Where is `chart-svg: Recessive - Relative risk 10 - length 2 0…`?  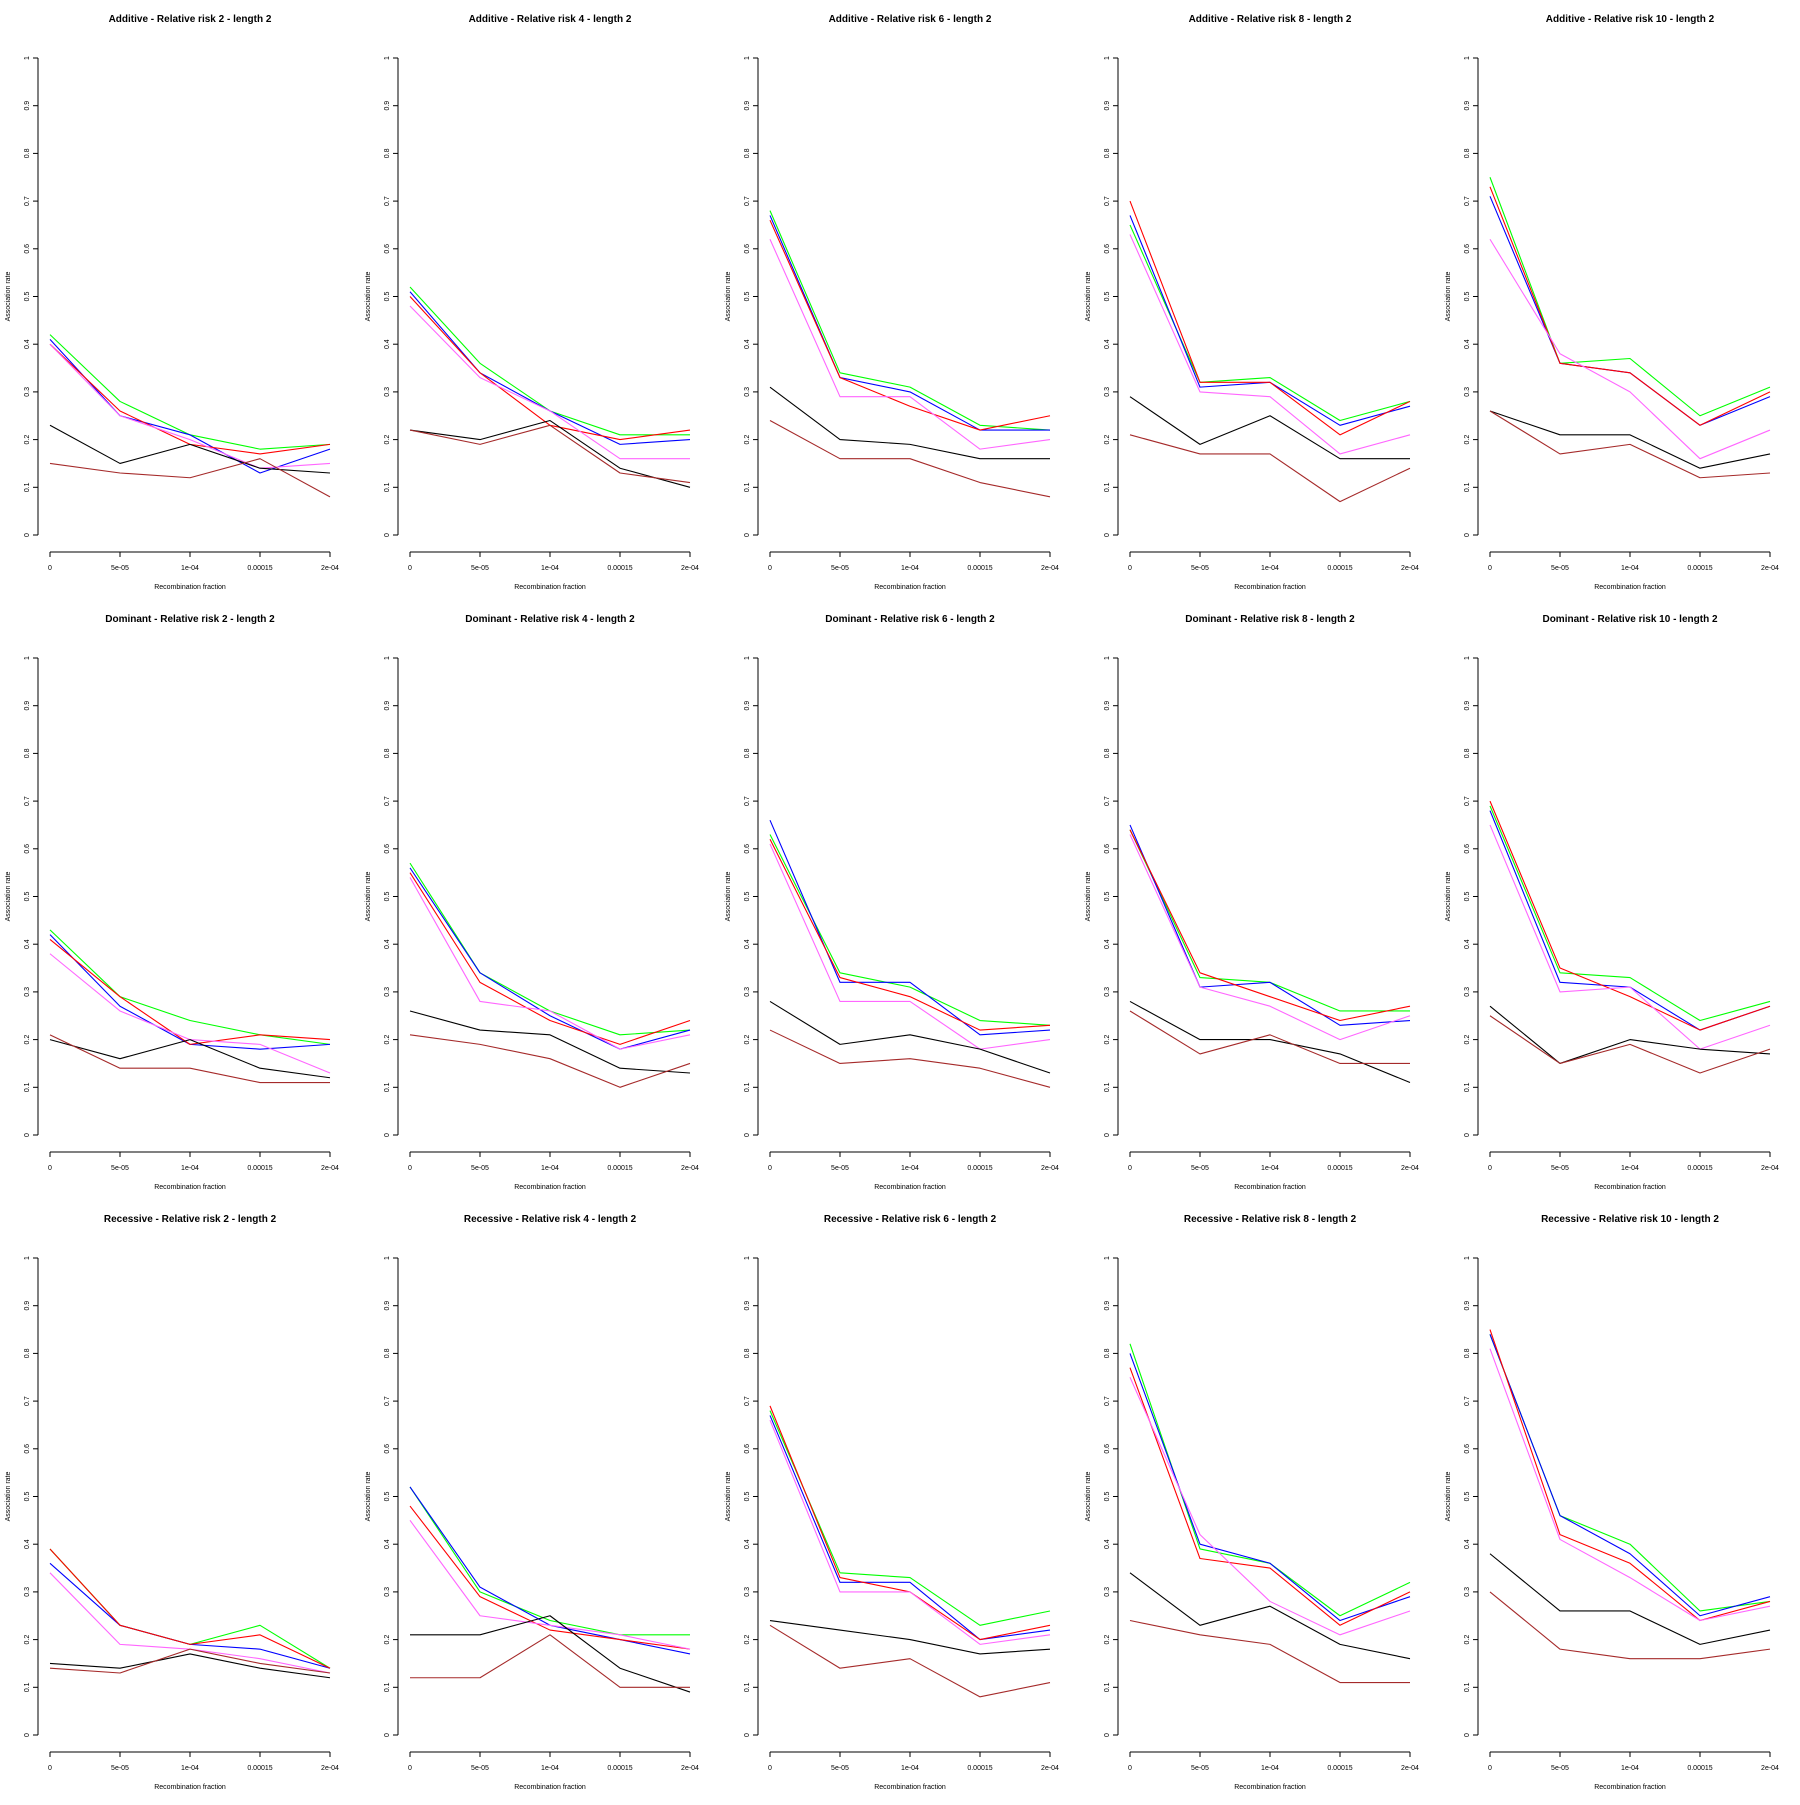
chart-svg: Recessive - Relative risk 10 - length 2 0… is located at coordinates (1612, 1502).